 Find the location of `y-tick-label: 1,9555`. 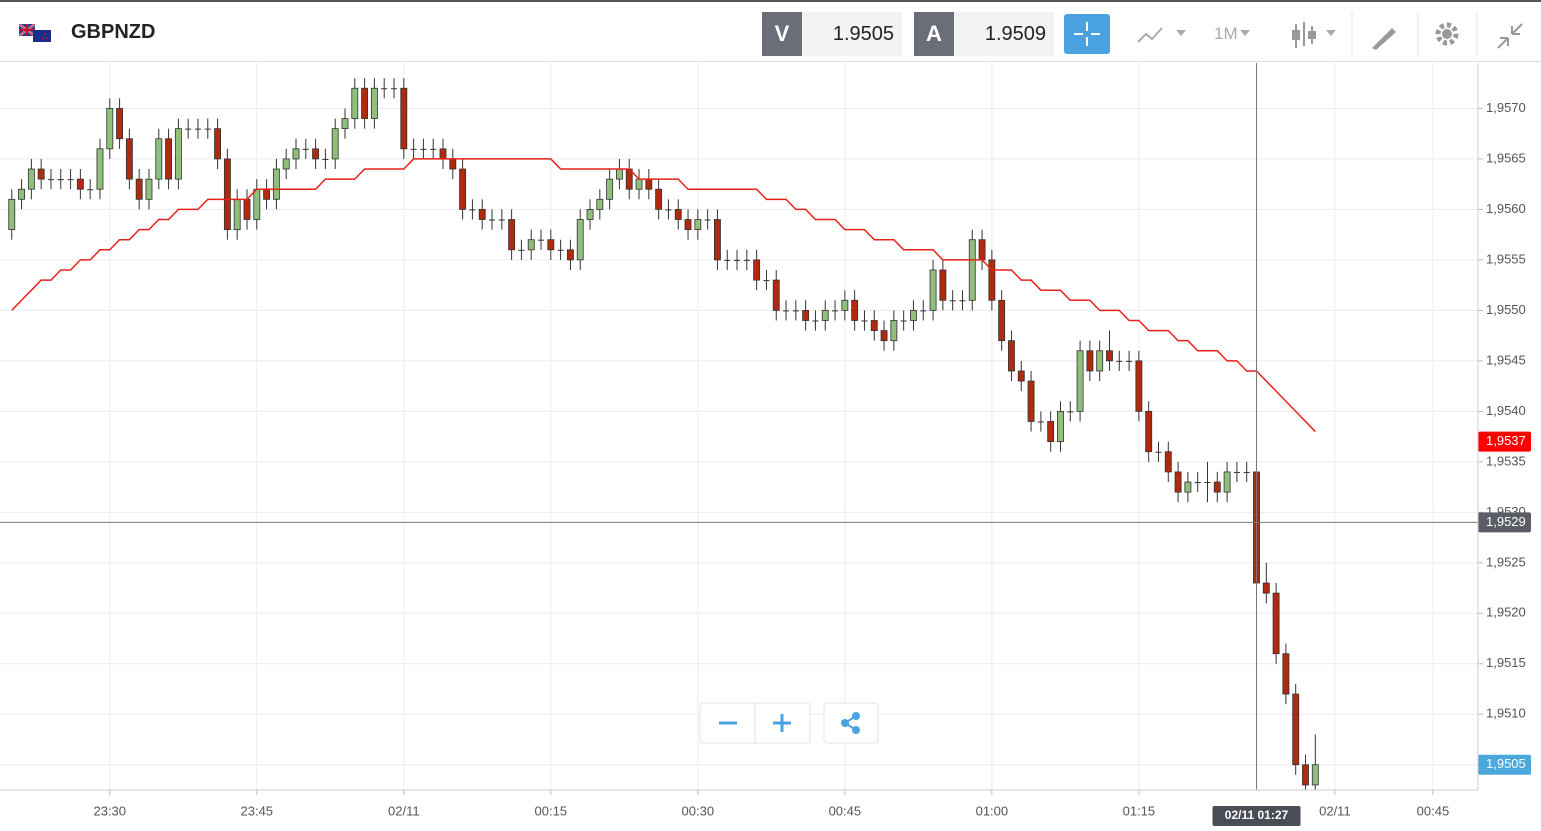

y-tick-label: 1,9555 is located at coordinates (1506, 258).